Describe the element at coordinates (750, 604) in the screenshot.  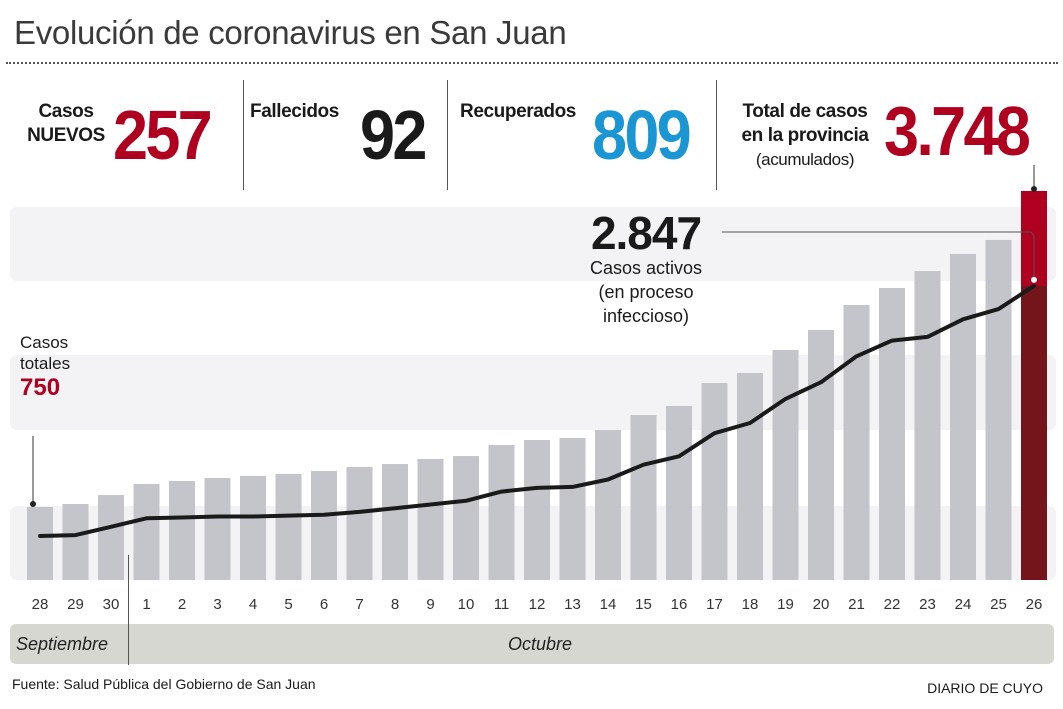
I see `x-tick-label: 18` at that location.